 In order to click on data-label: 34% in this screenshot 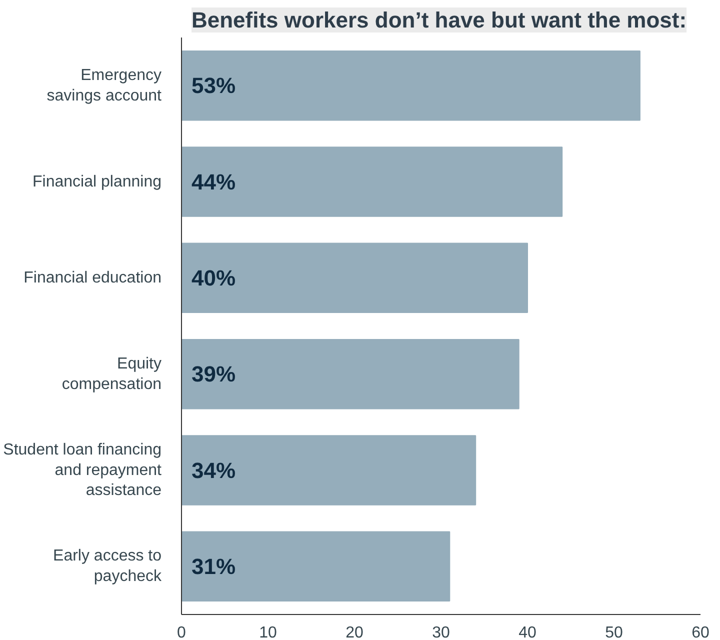, I will do `click(214, 470)`.